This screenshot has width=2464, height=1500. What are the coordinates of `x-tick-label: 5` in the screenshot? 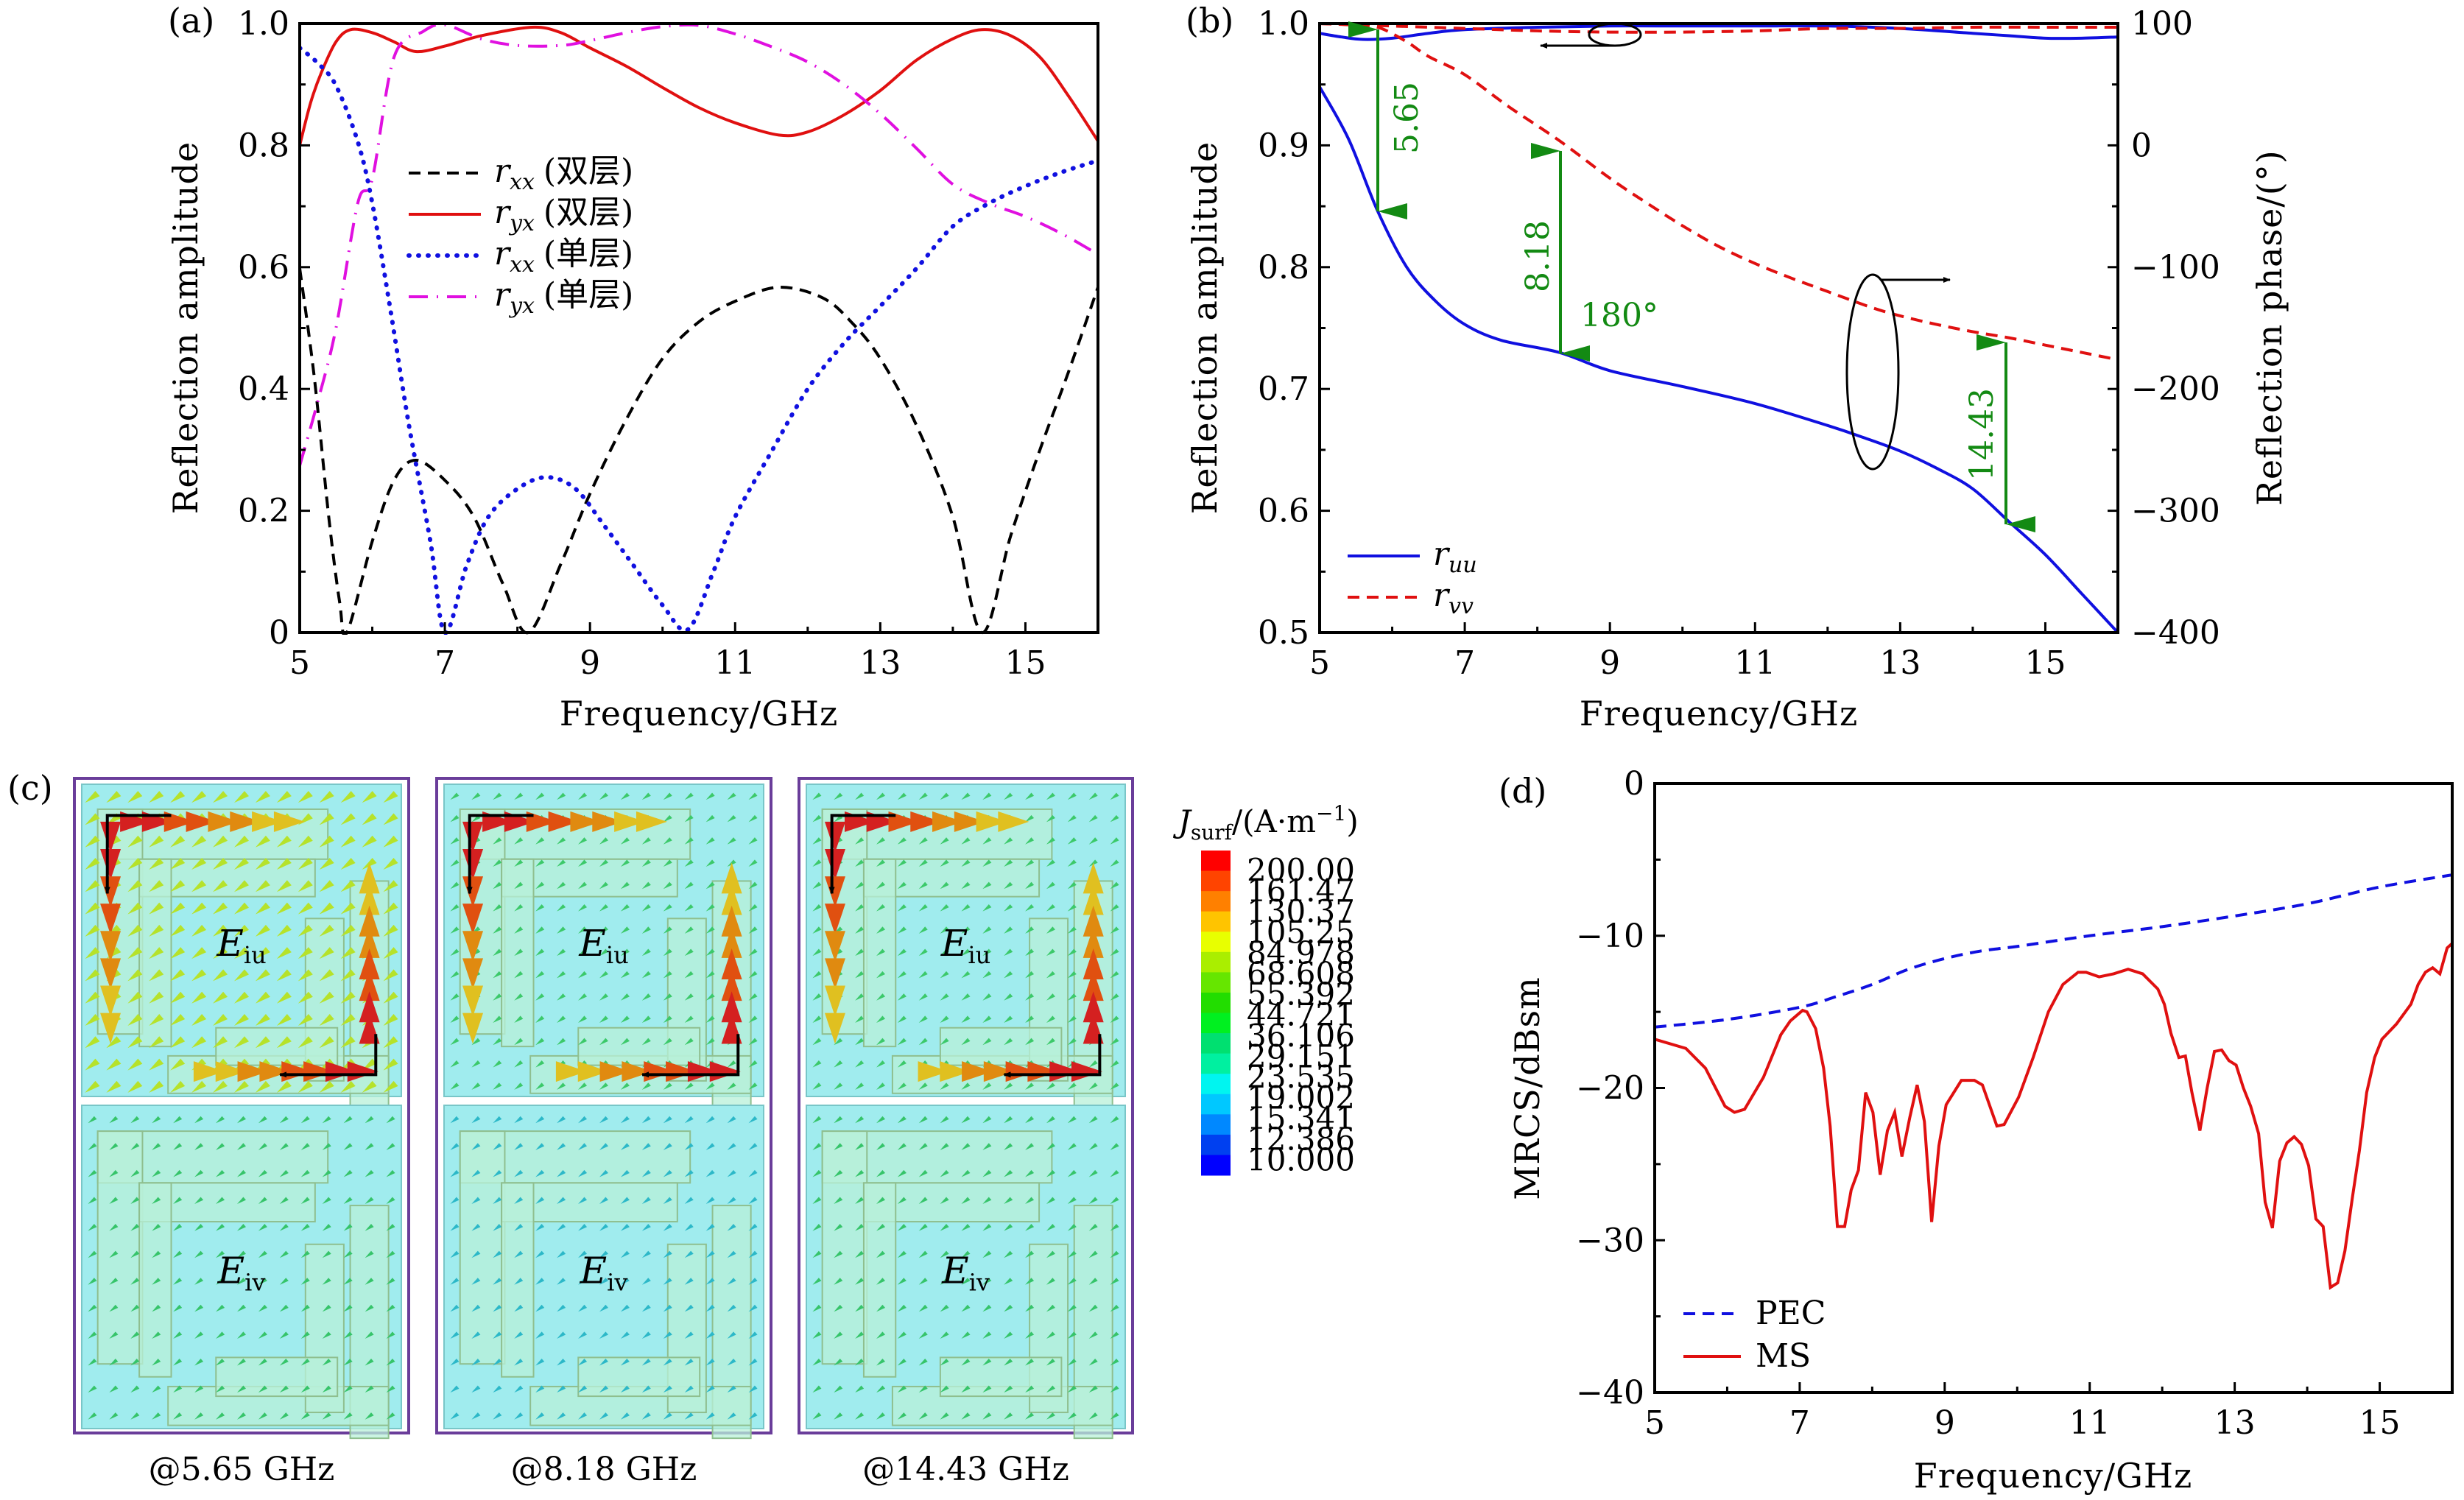 It's located at (299, 663).